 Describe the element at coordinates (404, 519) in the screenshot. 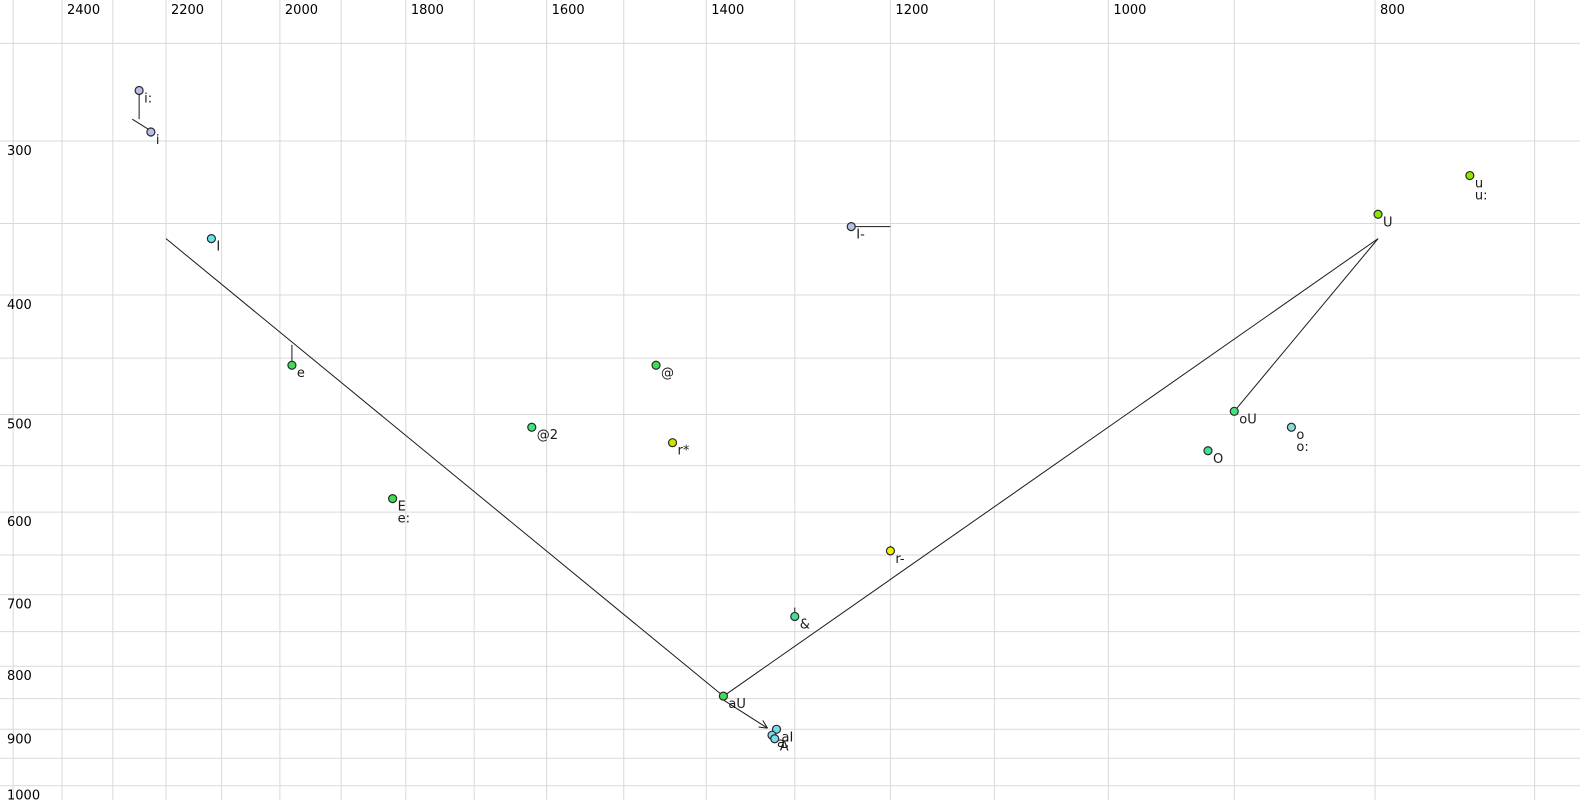

I see `vowel-point-secondary-label: e:` at that location.